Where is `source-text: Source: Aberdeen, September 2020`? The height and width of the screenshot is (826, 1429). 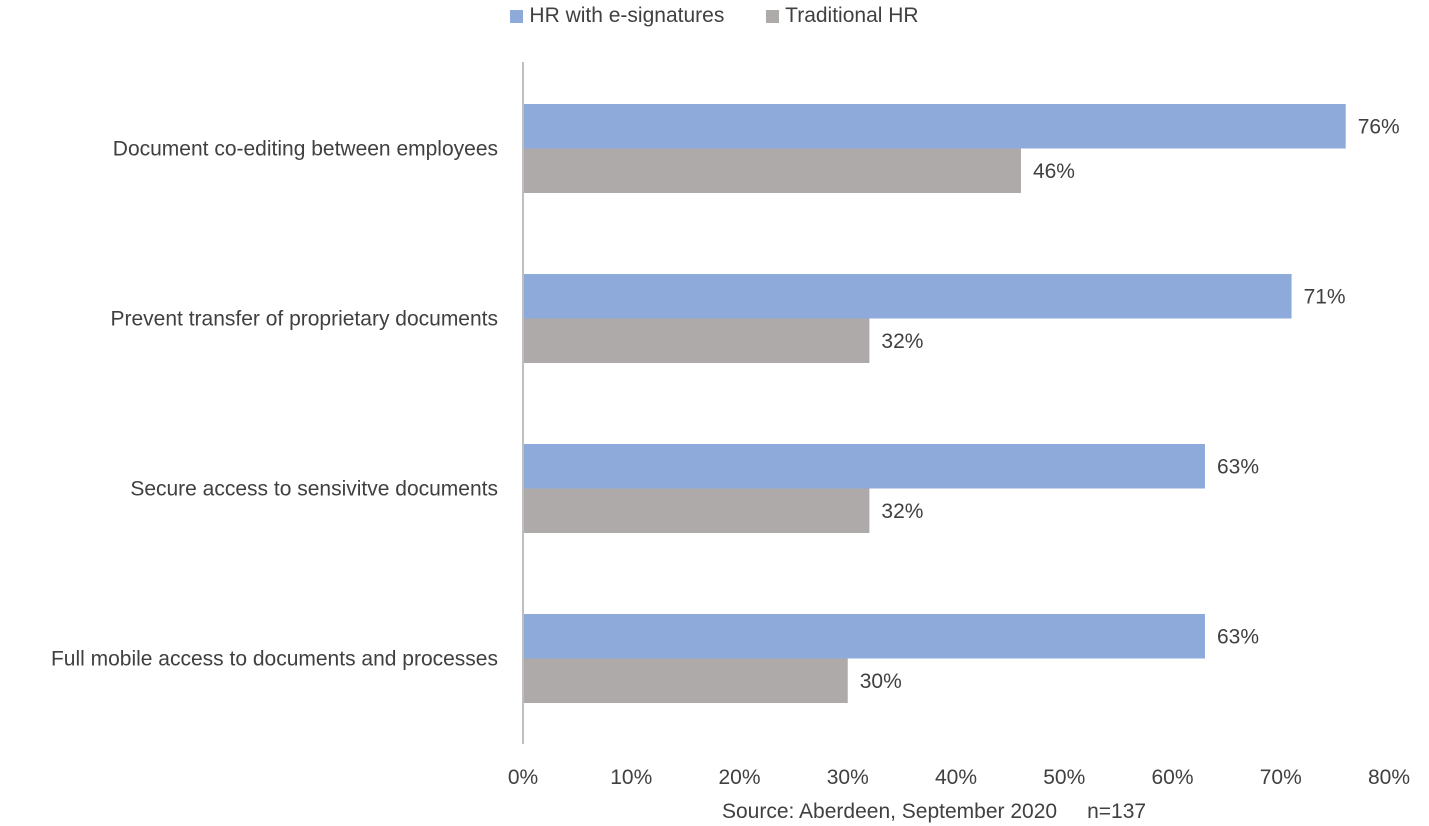
source-text: Source: Aberdeen, September 2020 is located at coordinates (890, 811).